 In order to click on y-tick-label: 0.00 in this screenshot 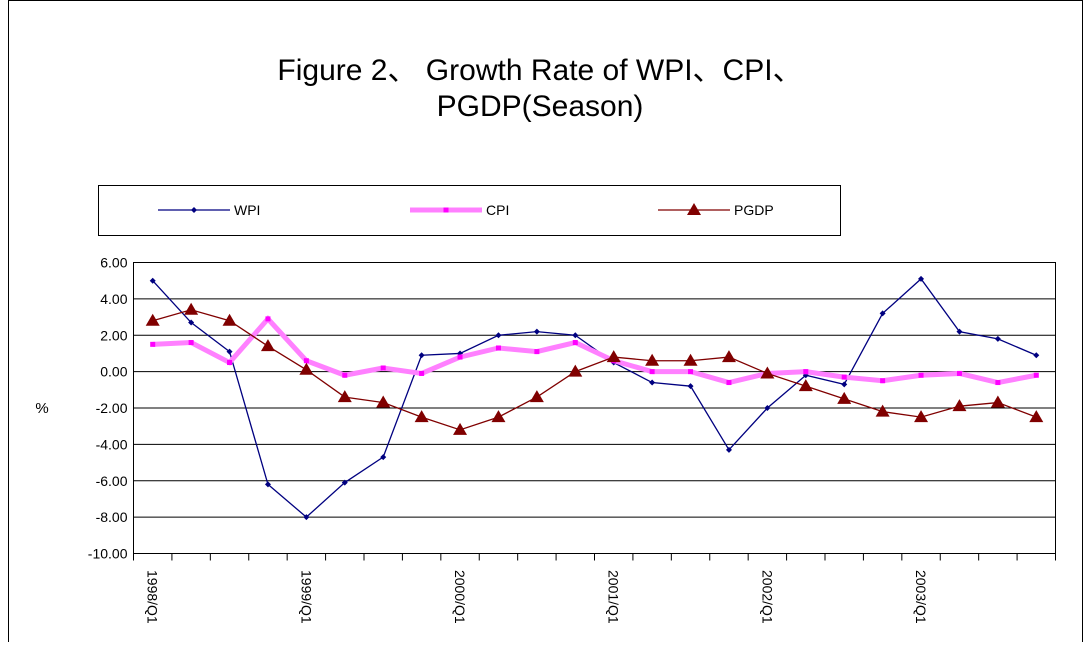, I will do `click(113, 372)`.